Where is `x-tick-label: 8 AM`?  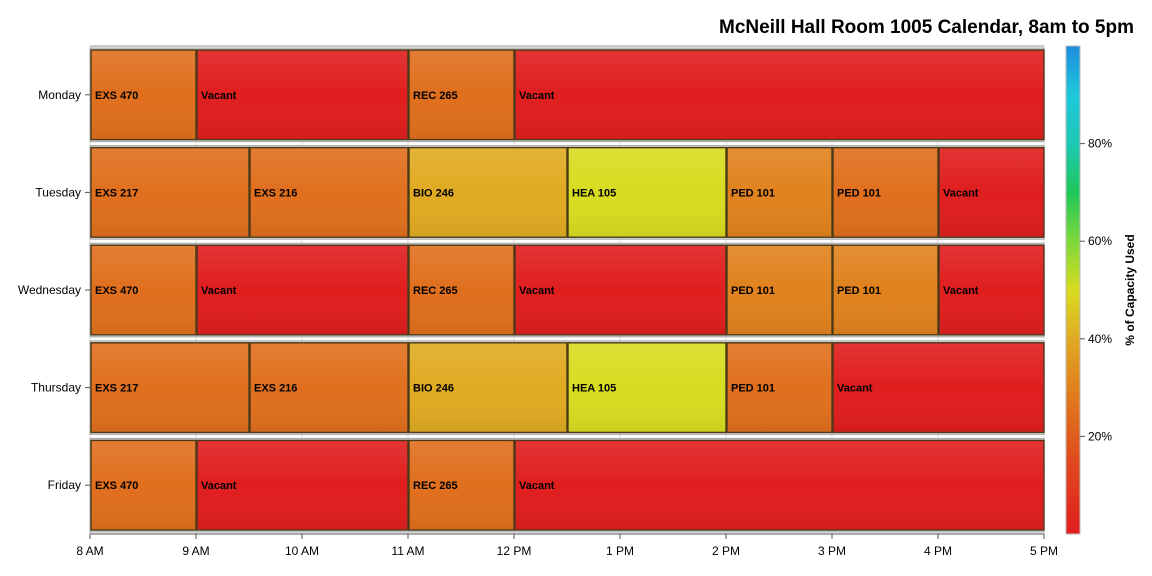
x-tick-label: 8 AM is located at coordinates (89, 551).